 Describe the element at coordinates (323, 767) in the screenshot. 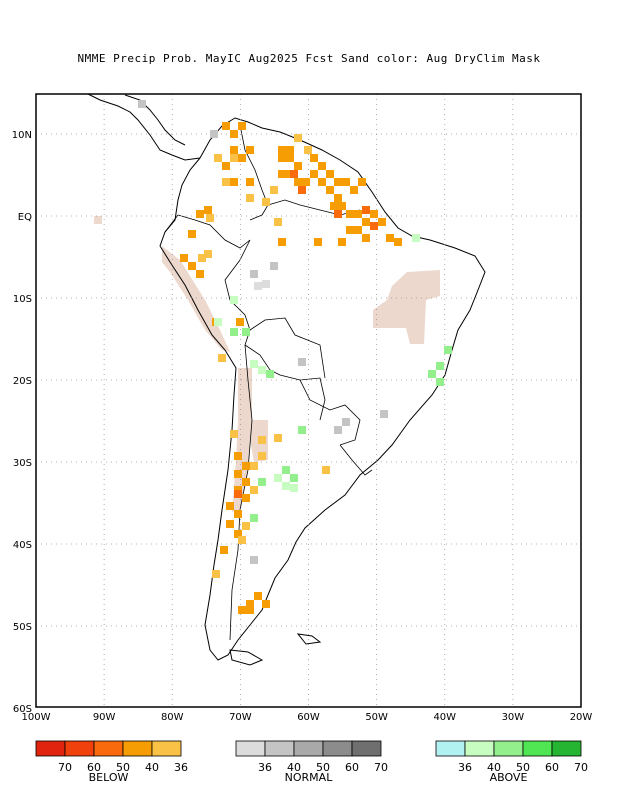

I see `legend-tick-label: 50` at that location.